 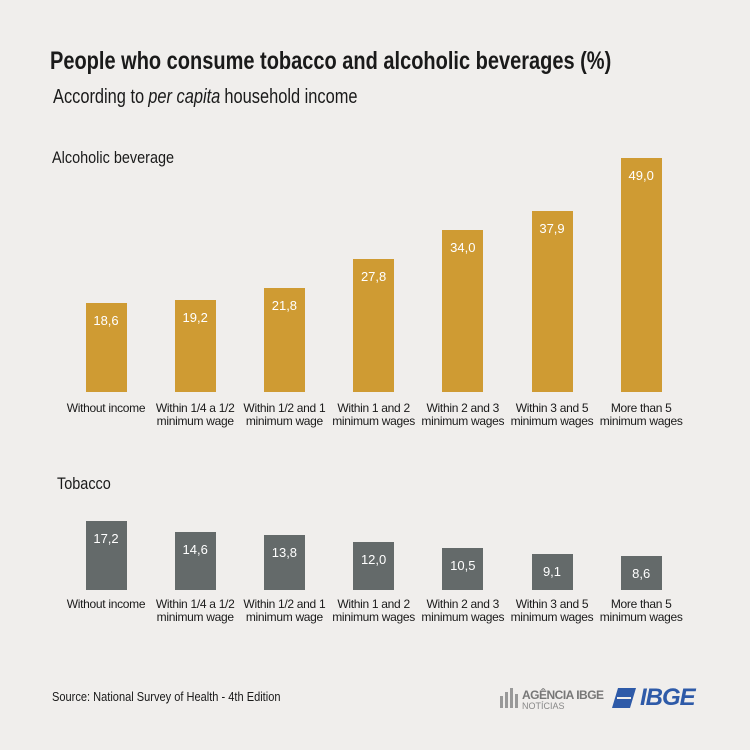 I want to click on value-label: 9,1, so click(x=552, y=571).